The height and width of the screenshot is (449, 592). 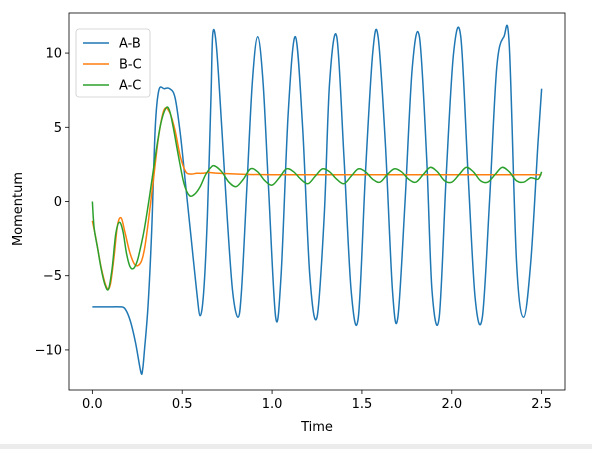 What do you see at coordinates (130, 86) in the screenshot?
I see `legend-label-a-c: A-C` at bounding box center [130, 86].